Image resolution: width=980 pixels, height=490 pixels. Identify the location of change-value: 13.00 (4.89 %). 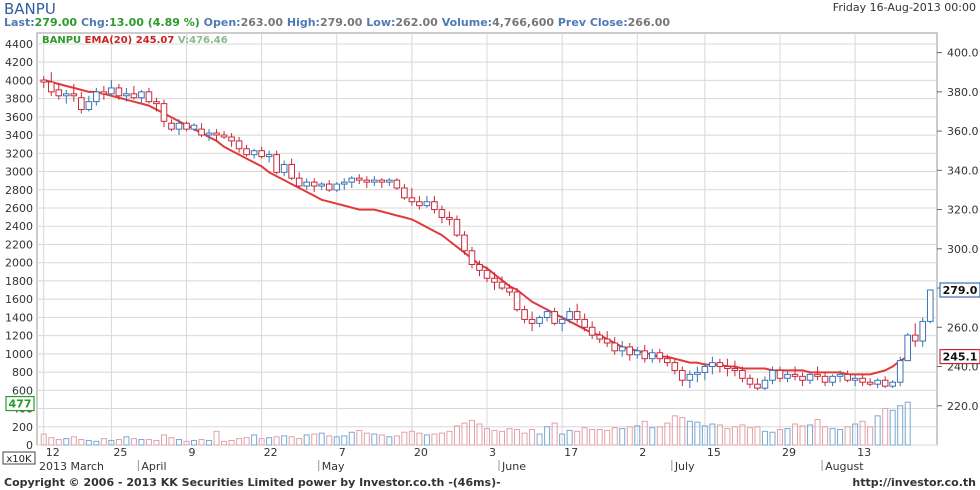
(154, 22).